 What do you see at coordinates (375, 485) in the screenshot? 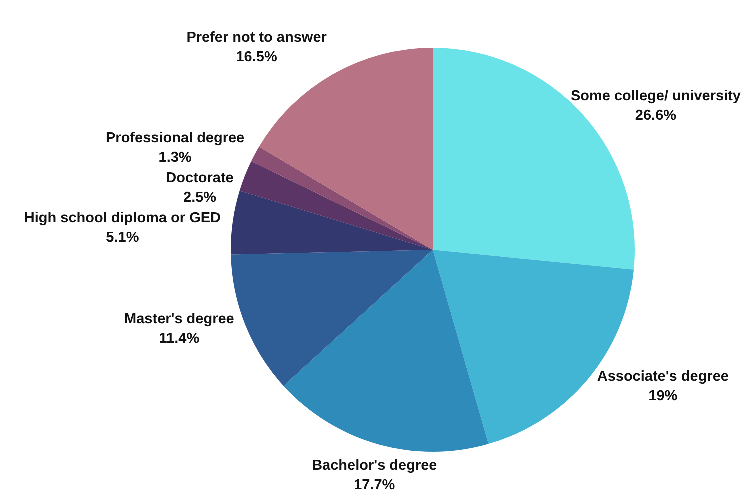
I see `data-label: 17.7%` at bounding box center [375, 485].